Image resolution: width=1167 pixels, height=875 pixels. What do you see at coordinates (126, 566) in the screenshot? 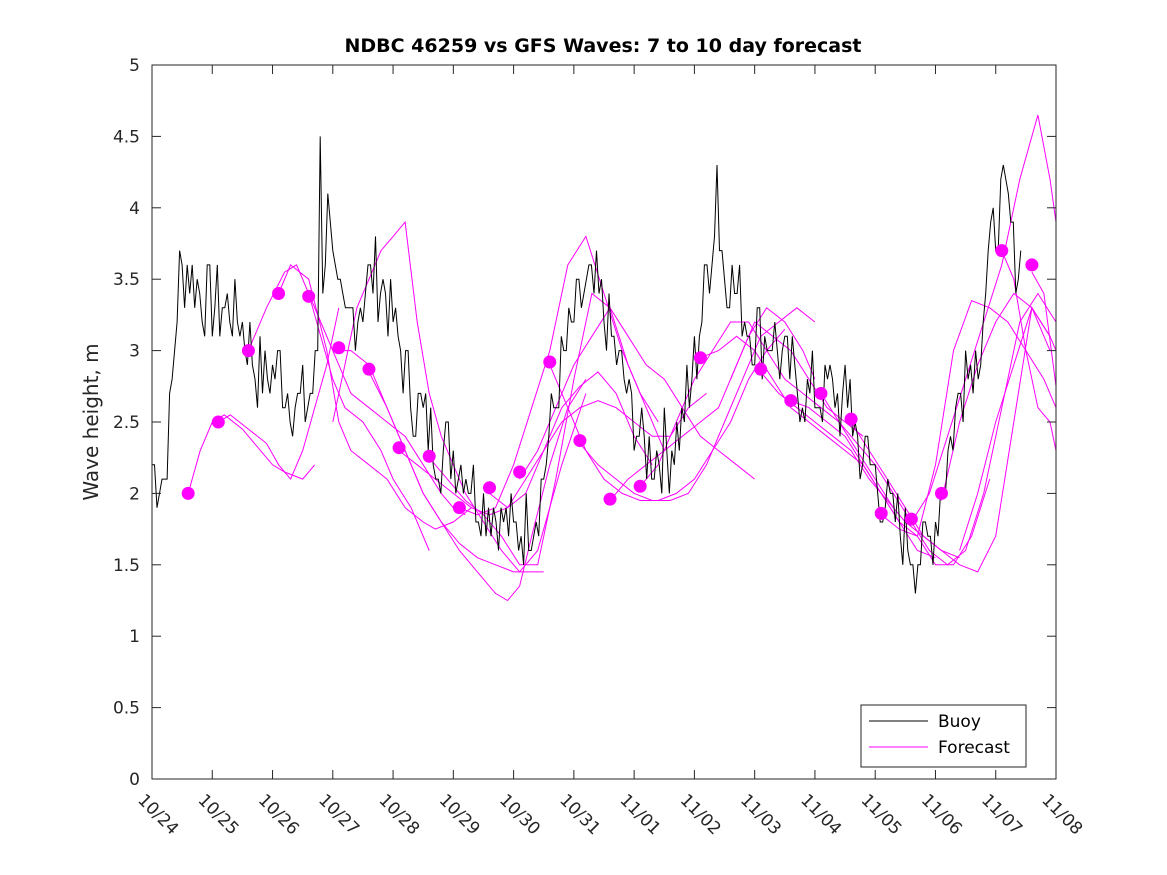
I see `y-tick-label: 1.5` at bounding box center [126, 566].